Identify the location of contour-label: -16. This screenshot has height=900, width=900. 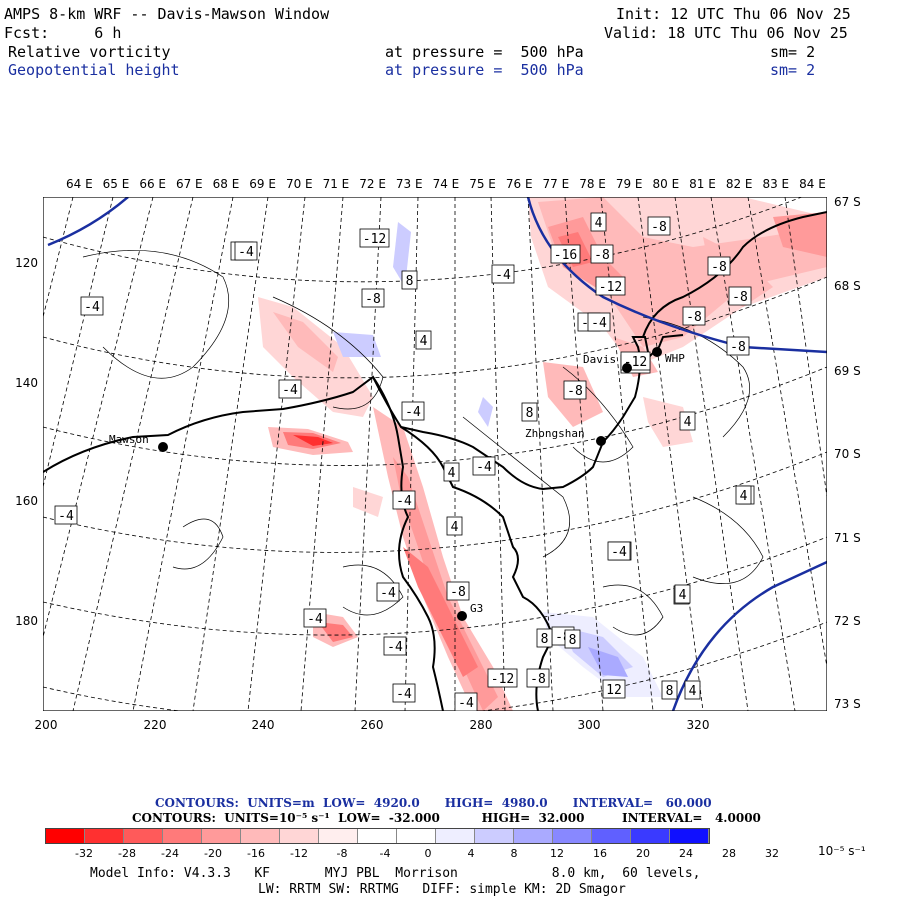
(565, 254).